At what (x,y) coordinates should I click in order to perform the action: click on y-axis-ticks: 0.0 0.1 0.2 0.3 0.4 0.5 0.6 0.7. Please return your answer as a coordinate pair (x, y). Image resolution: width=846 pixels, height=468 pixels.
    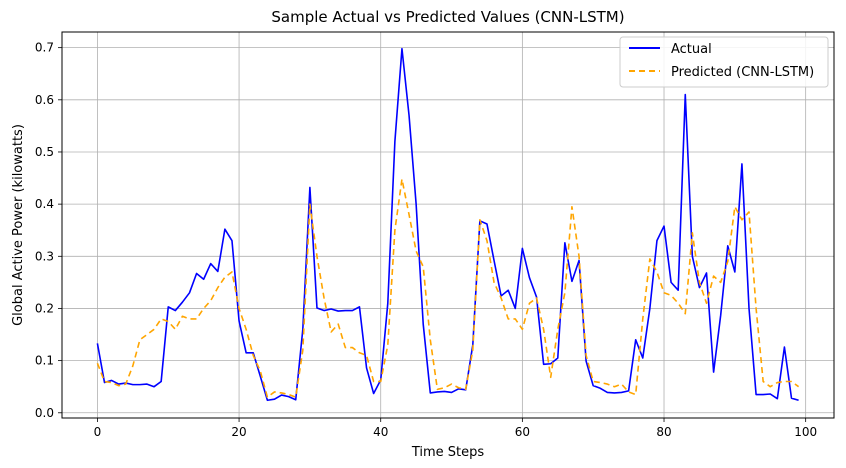
    Looking at the image, I should click on (48, 230).